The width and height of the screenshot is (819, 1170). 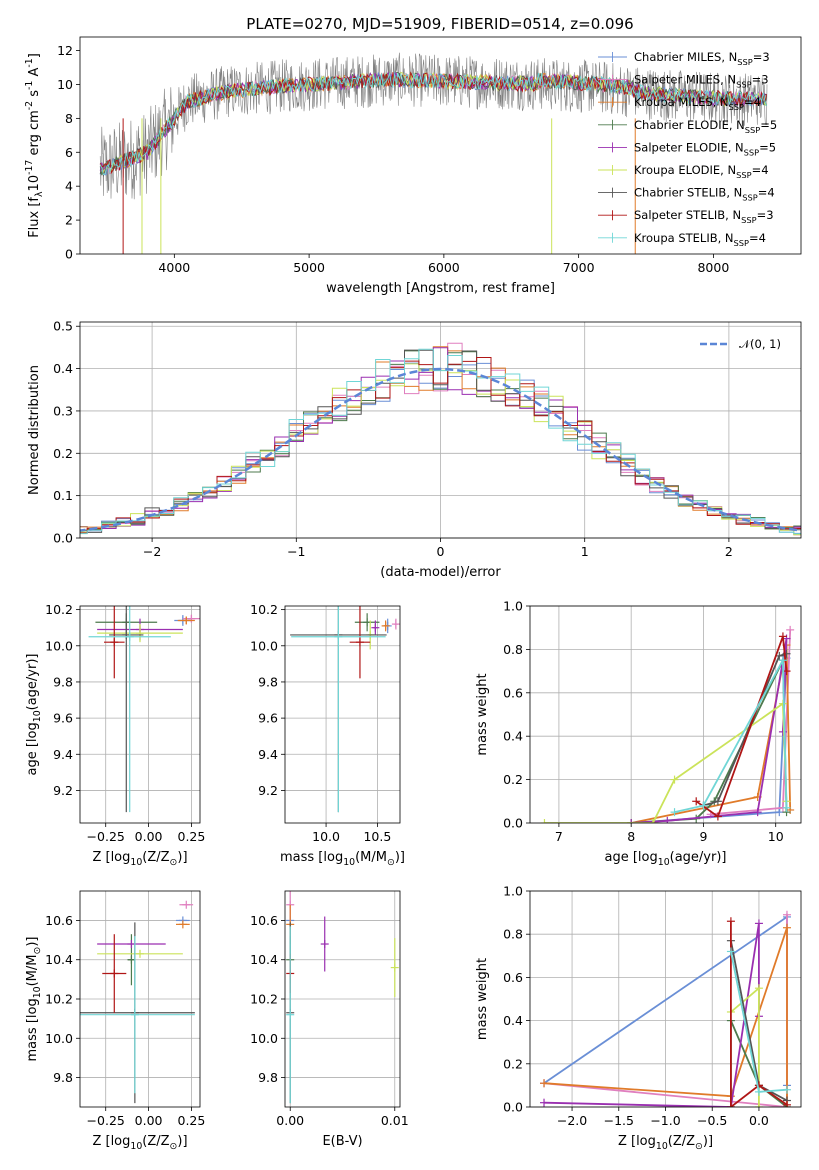 I want to click on x-axis-label: E(B-V), so click(x=342, y=1141).